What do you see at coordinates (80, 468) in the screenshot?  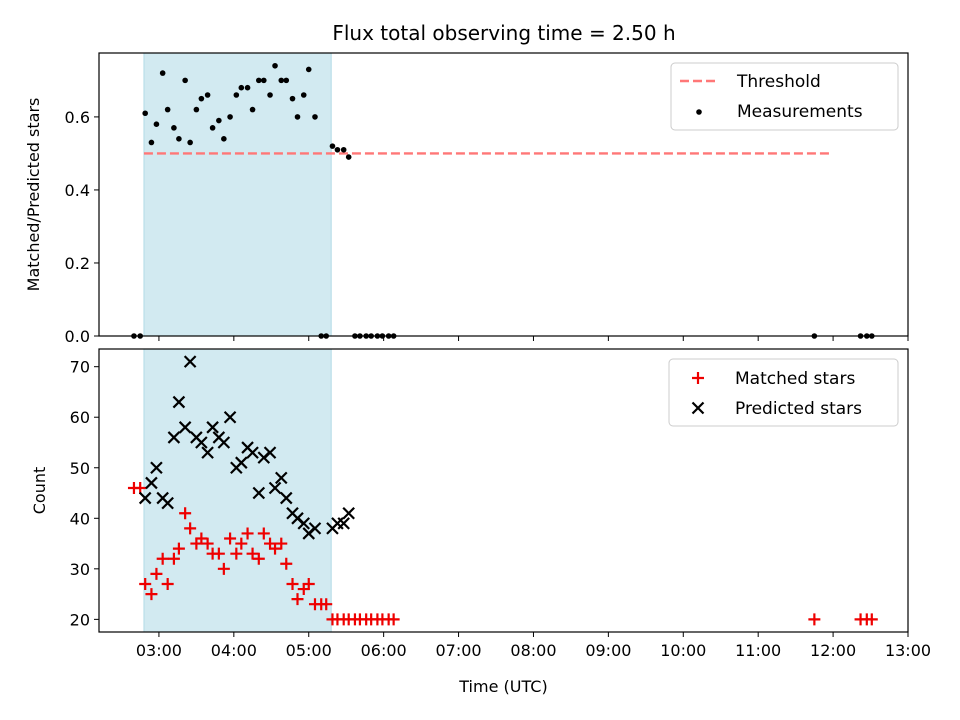 I see `y-tick-label: 50` at bounding box center [80, 468].